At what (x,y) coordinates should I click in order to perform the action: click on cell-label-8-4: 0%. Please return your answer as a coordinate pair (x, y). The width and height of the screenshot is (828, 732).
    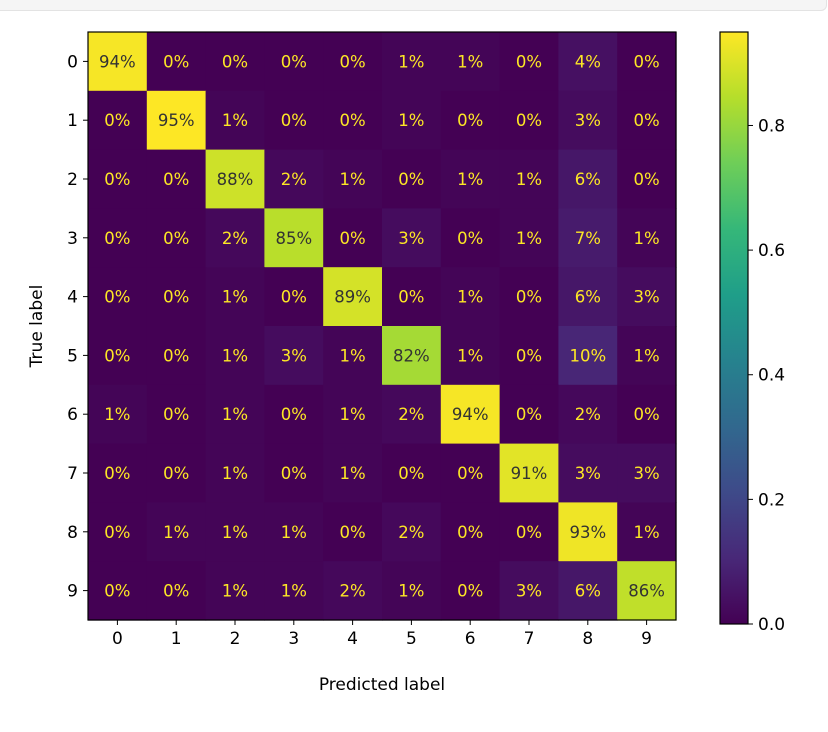
    Looking at the image, I should click on (353, 532).